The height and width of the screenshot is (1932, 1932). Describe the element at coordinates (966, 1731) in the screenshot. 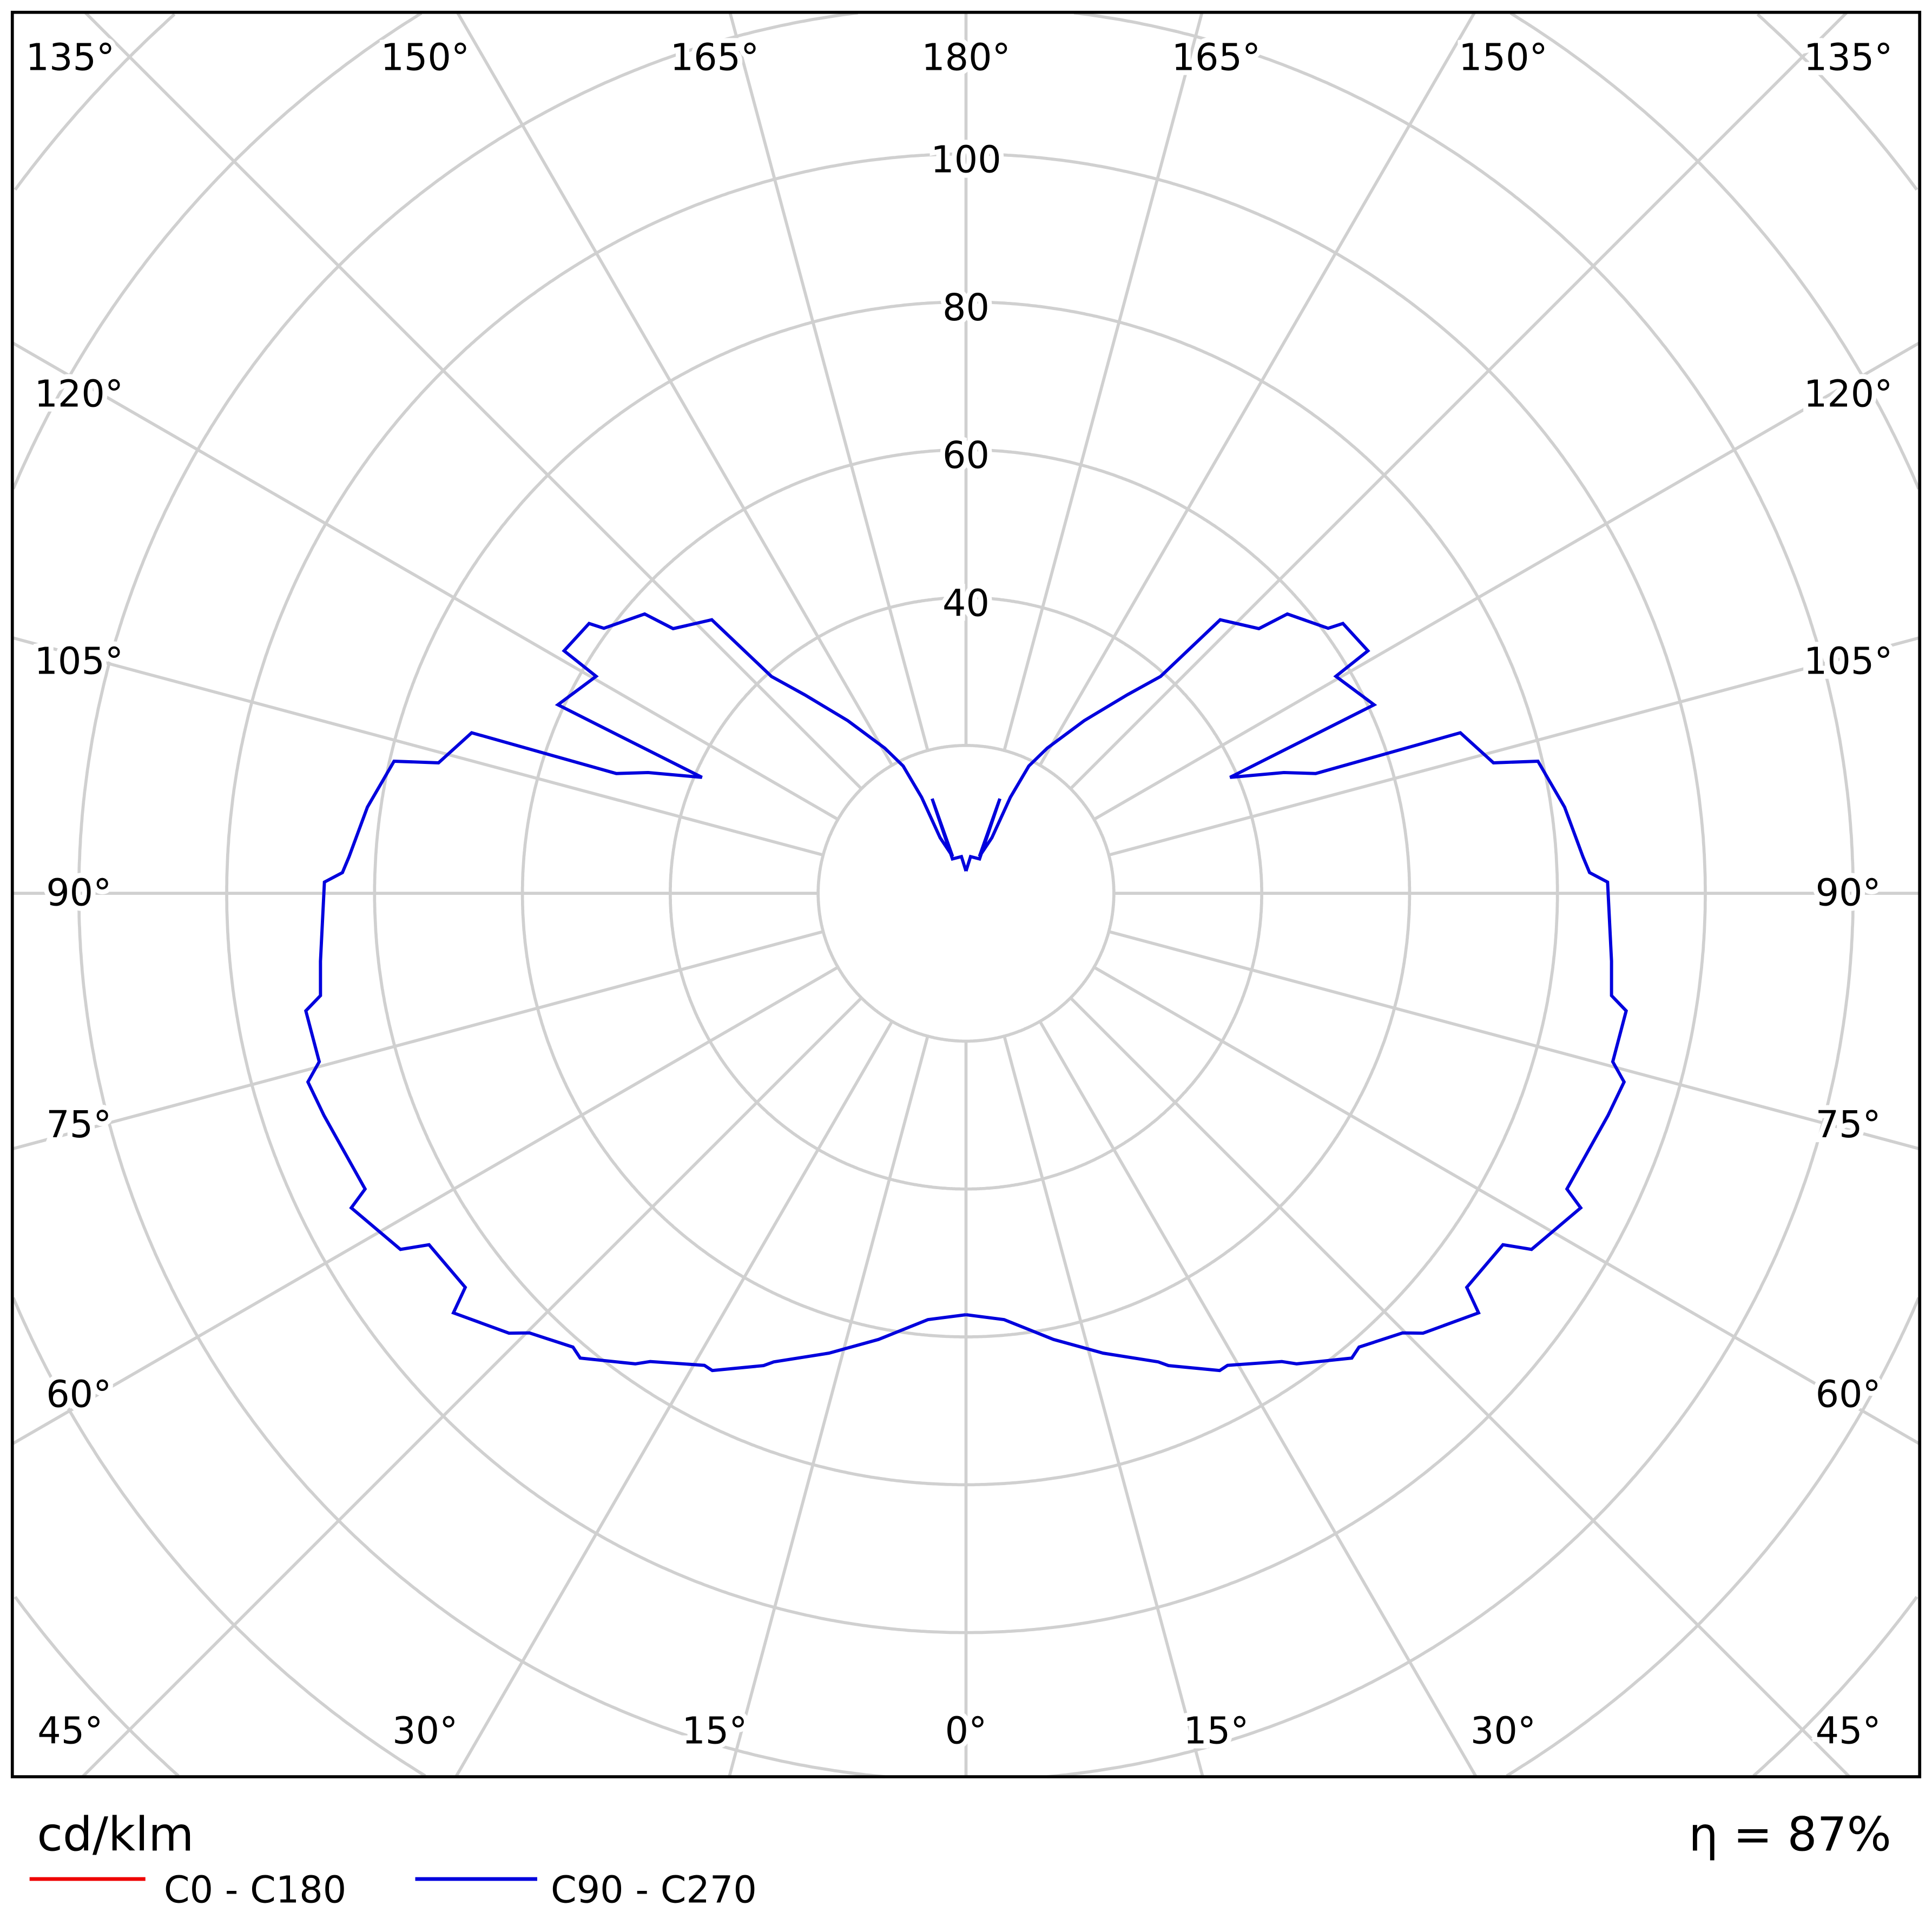

I see `angle-label-bottom: 0°` at that location.